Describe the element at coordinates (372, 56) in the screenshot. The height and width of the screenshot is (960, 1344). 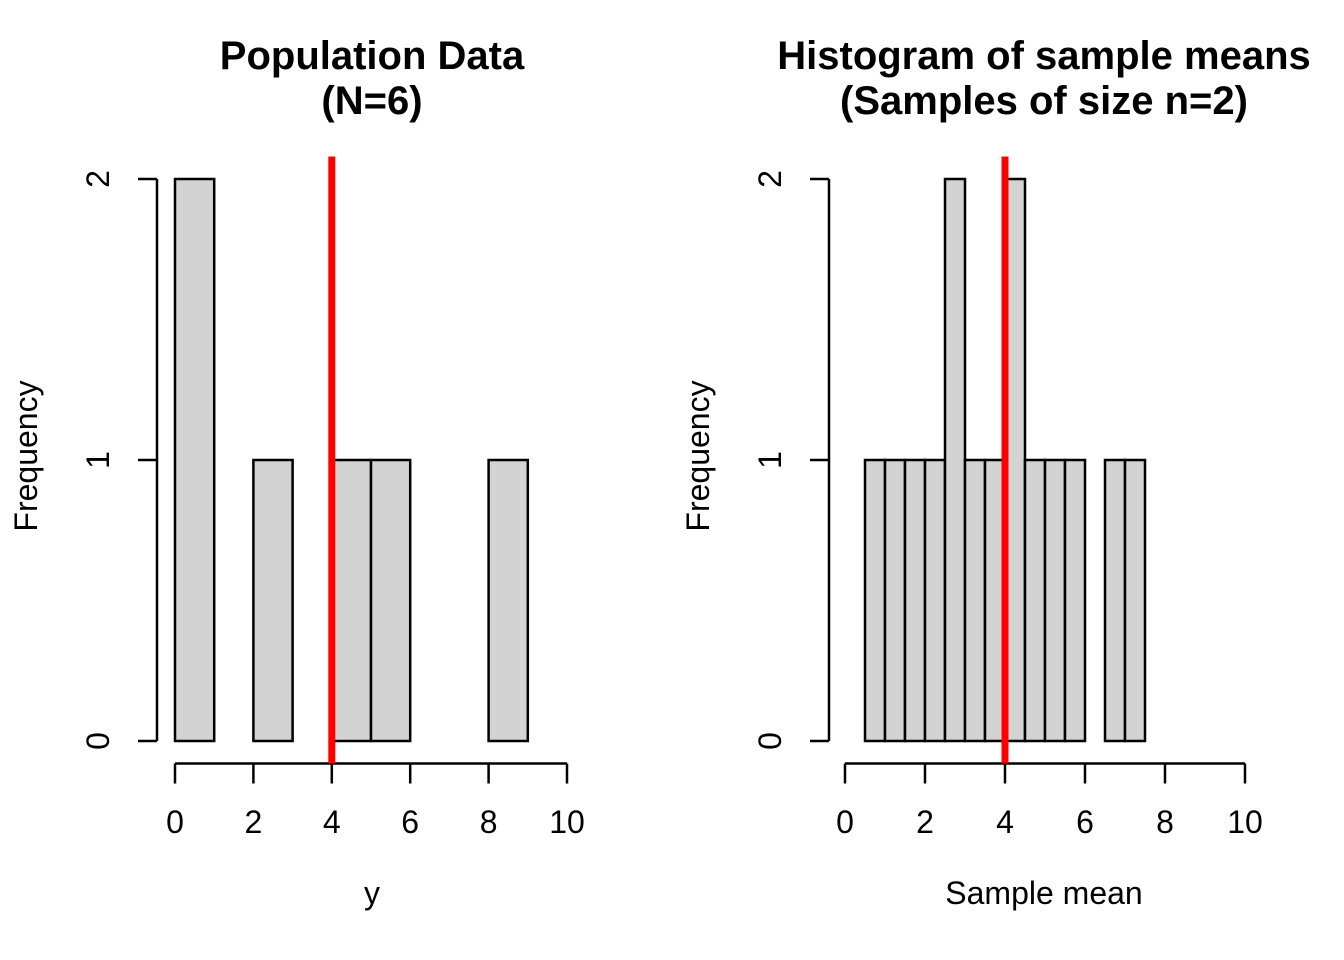
I see `chart-title-line1: Population Data` at that location.